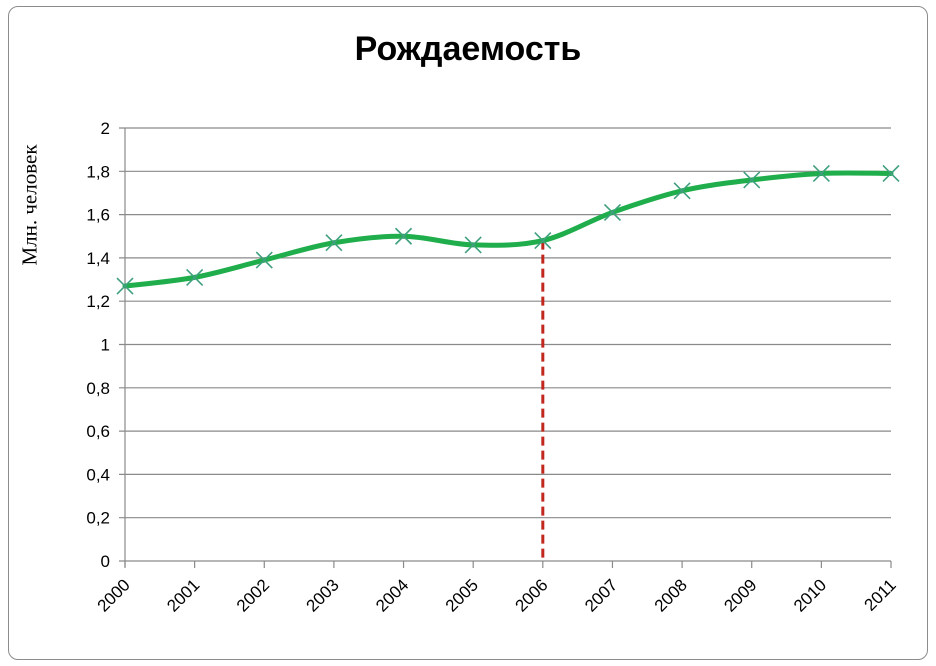 This screenshot has height=666, width=936. I want to click on x-tick-label: 2001, so click(183, 595).